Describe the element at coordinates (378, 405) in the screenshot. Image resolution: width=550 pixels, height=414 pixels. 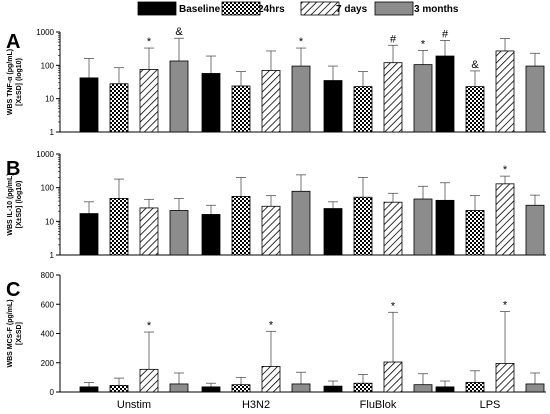
I see `category-label: FluBlok` at that location.